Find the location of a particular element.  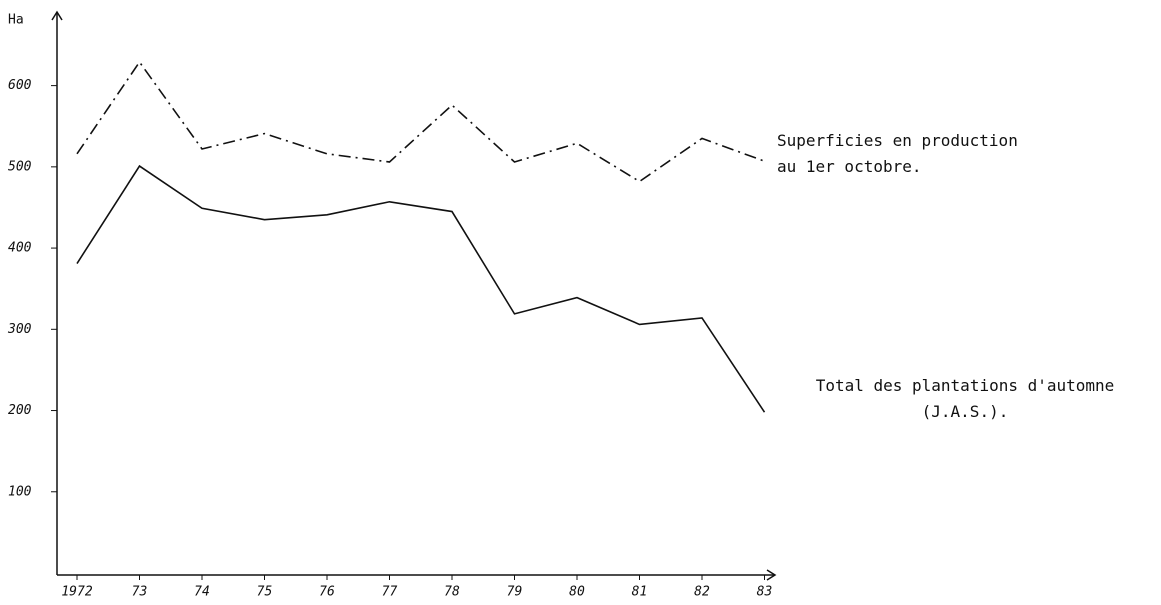

x-tick-label: 82 is located at coordinates (702, 592).